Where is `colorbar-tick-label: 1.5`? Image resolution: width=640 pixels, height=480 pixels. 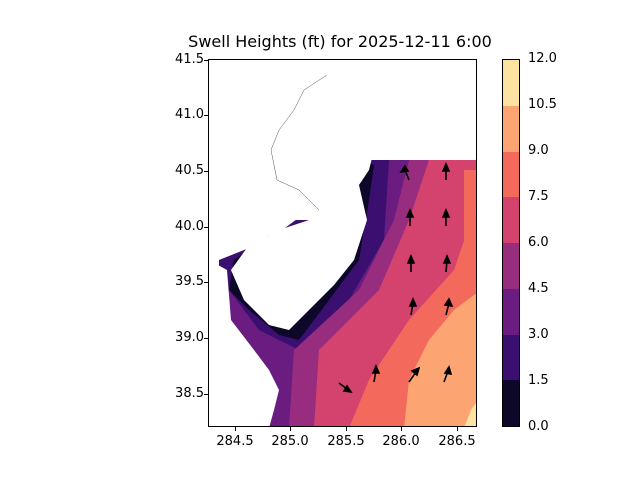 colorbar-tick-label: 1.5 is located at coordinates (538, 380).